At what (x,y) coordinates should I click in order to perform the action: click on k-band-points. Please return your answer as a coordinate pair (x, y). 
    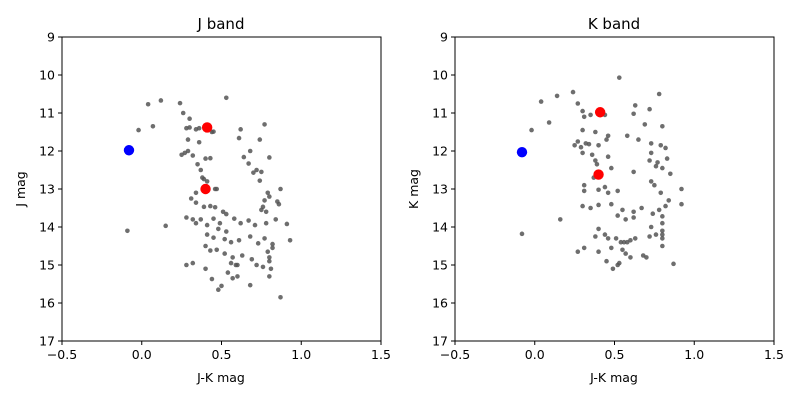
    Looking at the image, I should click on (600, 173).